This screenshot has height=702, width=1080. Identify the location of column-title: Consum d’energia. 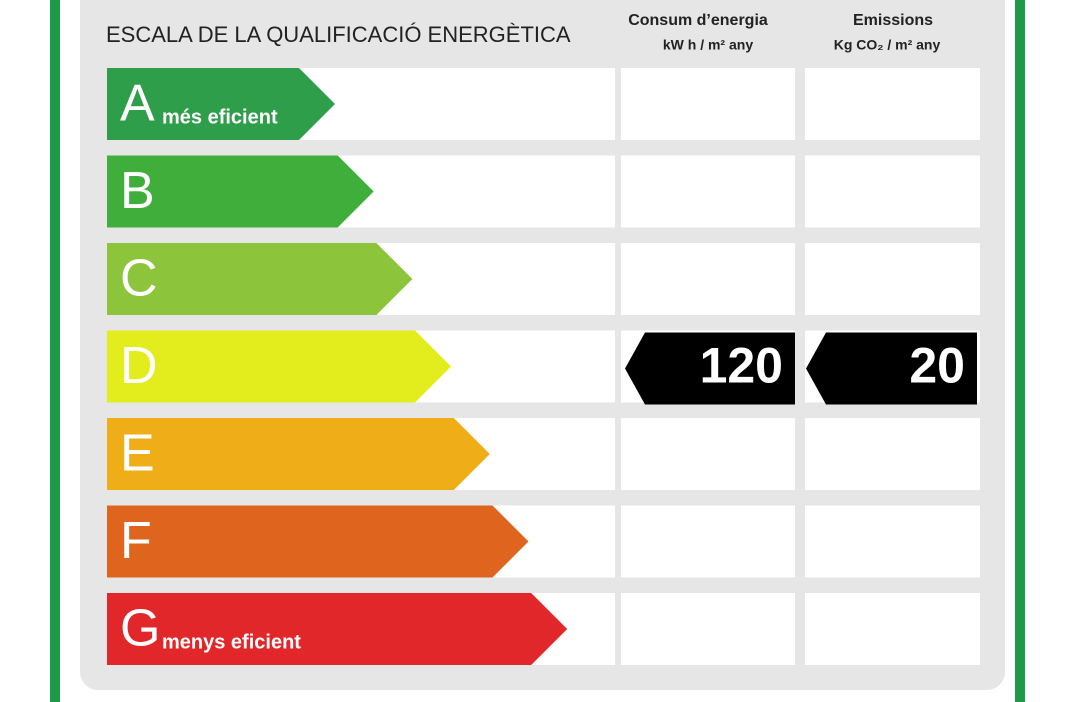
(698, 20).